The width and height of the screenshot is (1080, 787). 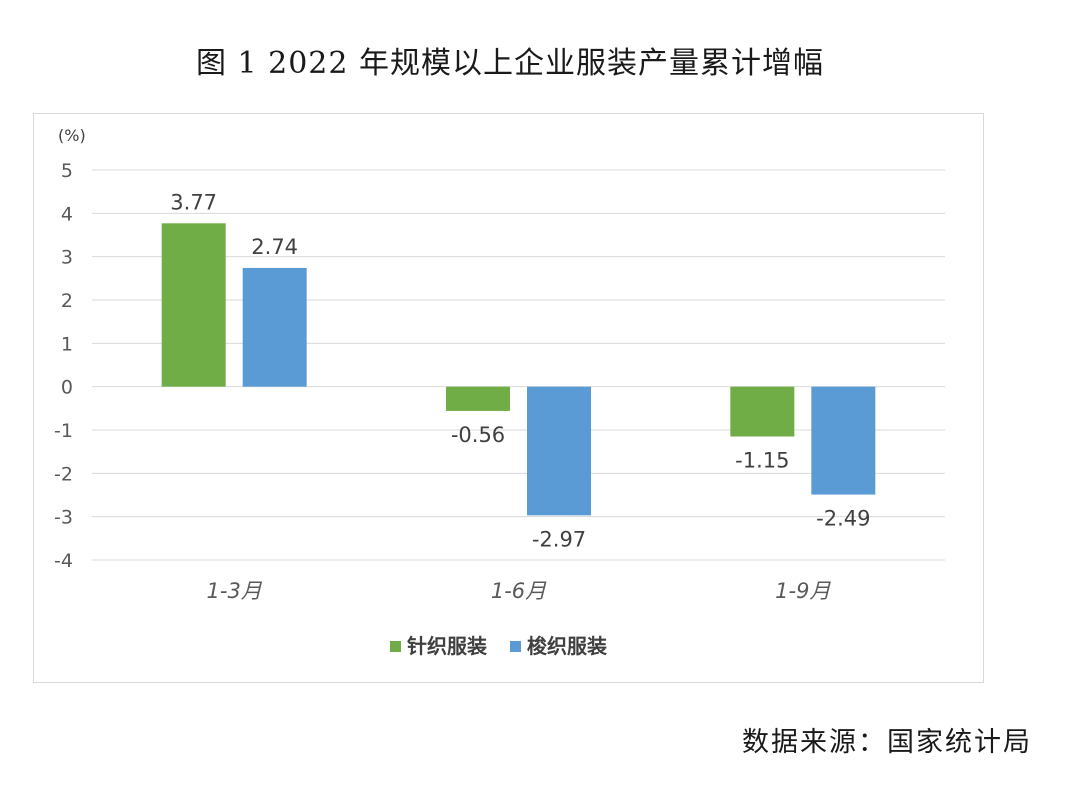 I want to click on figure-title: 图 1 2022 年规模以上企业服装产量累计增幅, so click(x=510, y=63).